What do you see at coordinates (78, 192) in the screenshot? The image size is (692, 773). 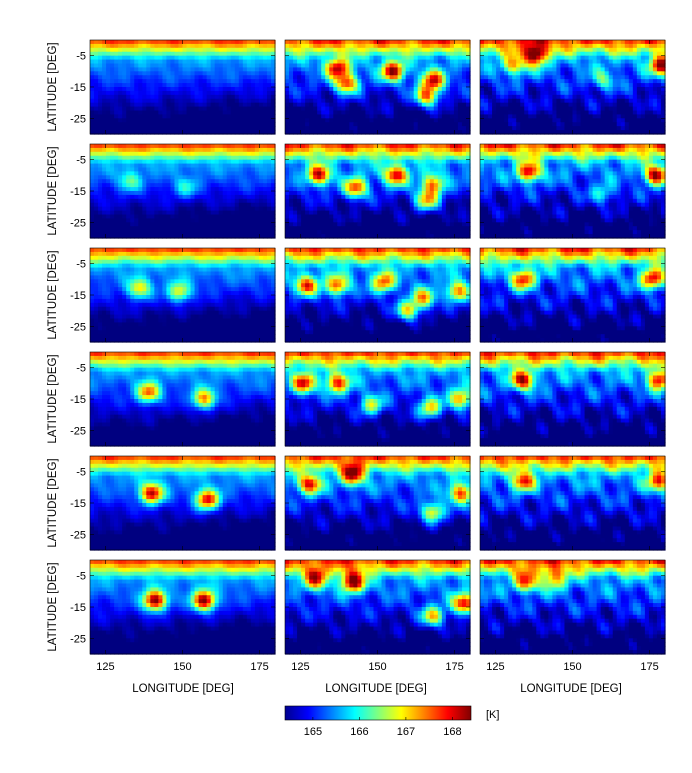 I see `y-tick-label: -15` at bounding box center [78, 192].